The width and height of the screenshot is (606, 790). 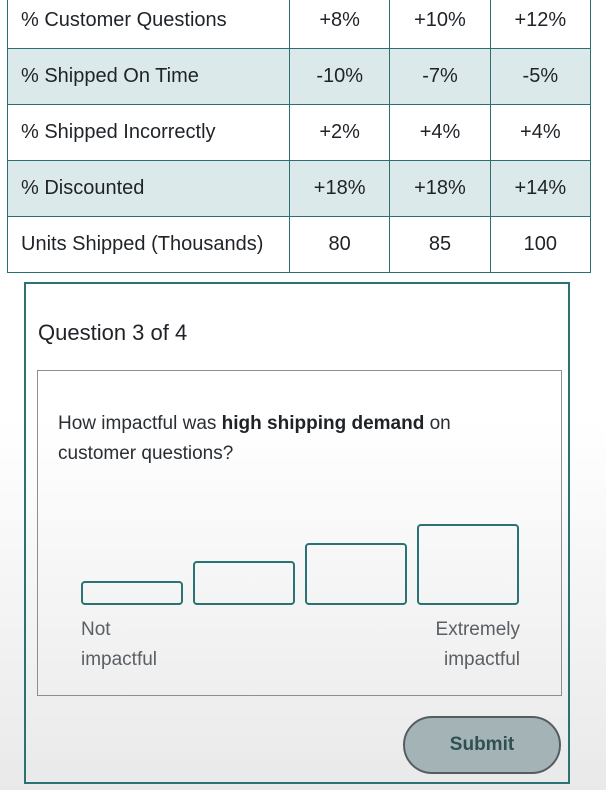 I want to click on table-cell: 85, so click(x=440, y=244).